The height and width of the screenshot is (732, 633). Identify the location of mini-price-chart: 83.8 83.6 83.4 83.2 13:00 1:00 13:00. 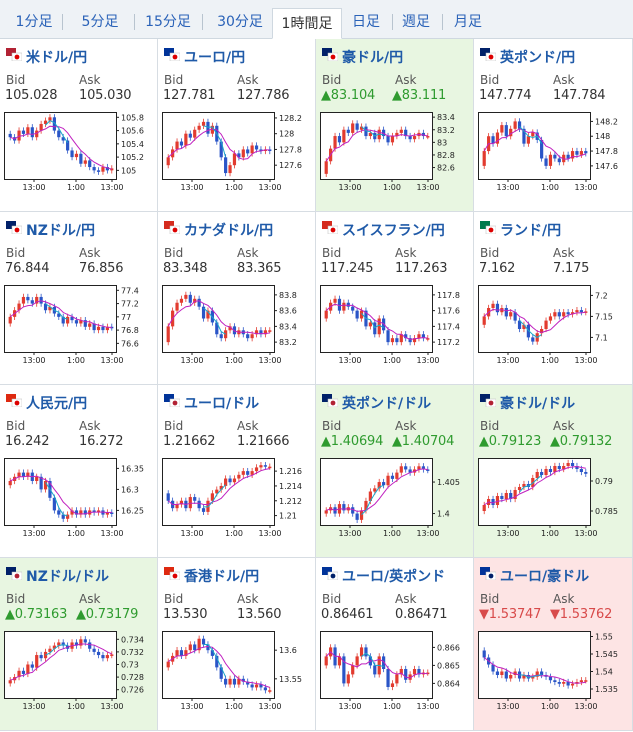
(237, 327).